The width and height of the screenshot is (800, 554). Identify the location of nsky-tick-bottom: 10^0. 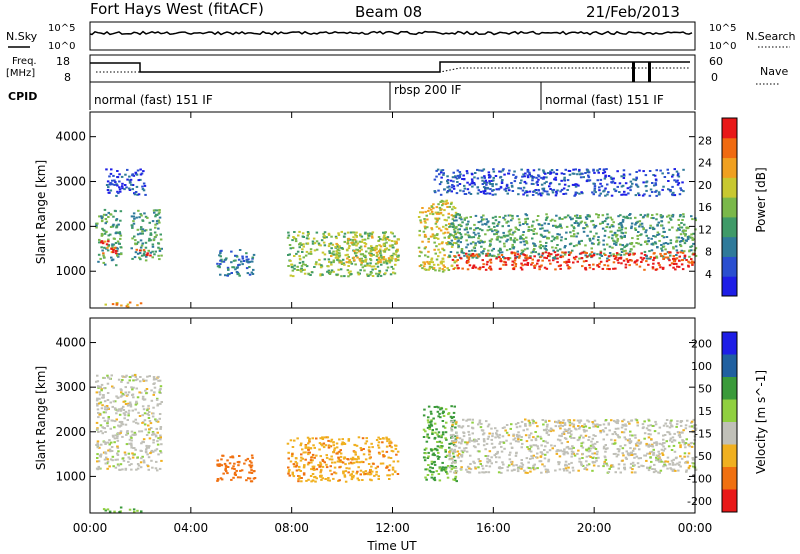
(61, 46).